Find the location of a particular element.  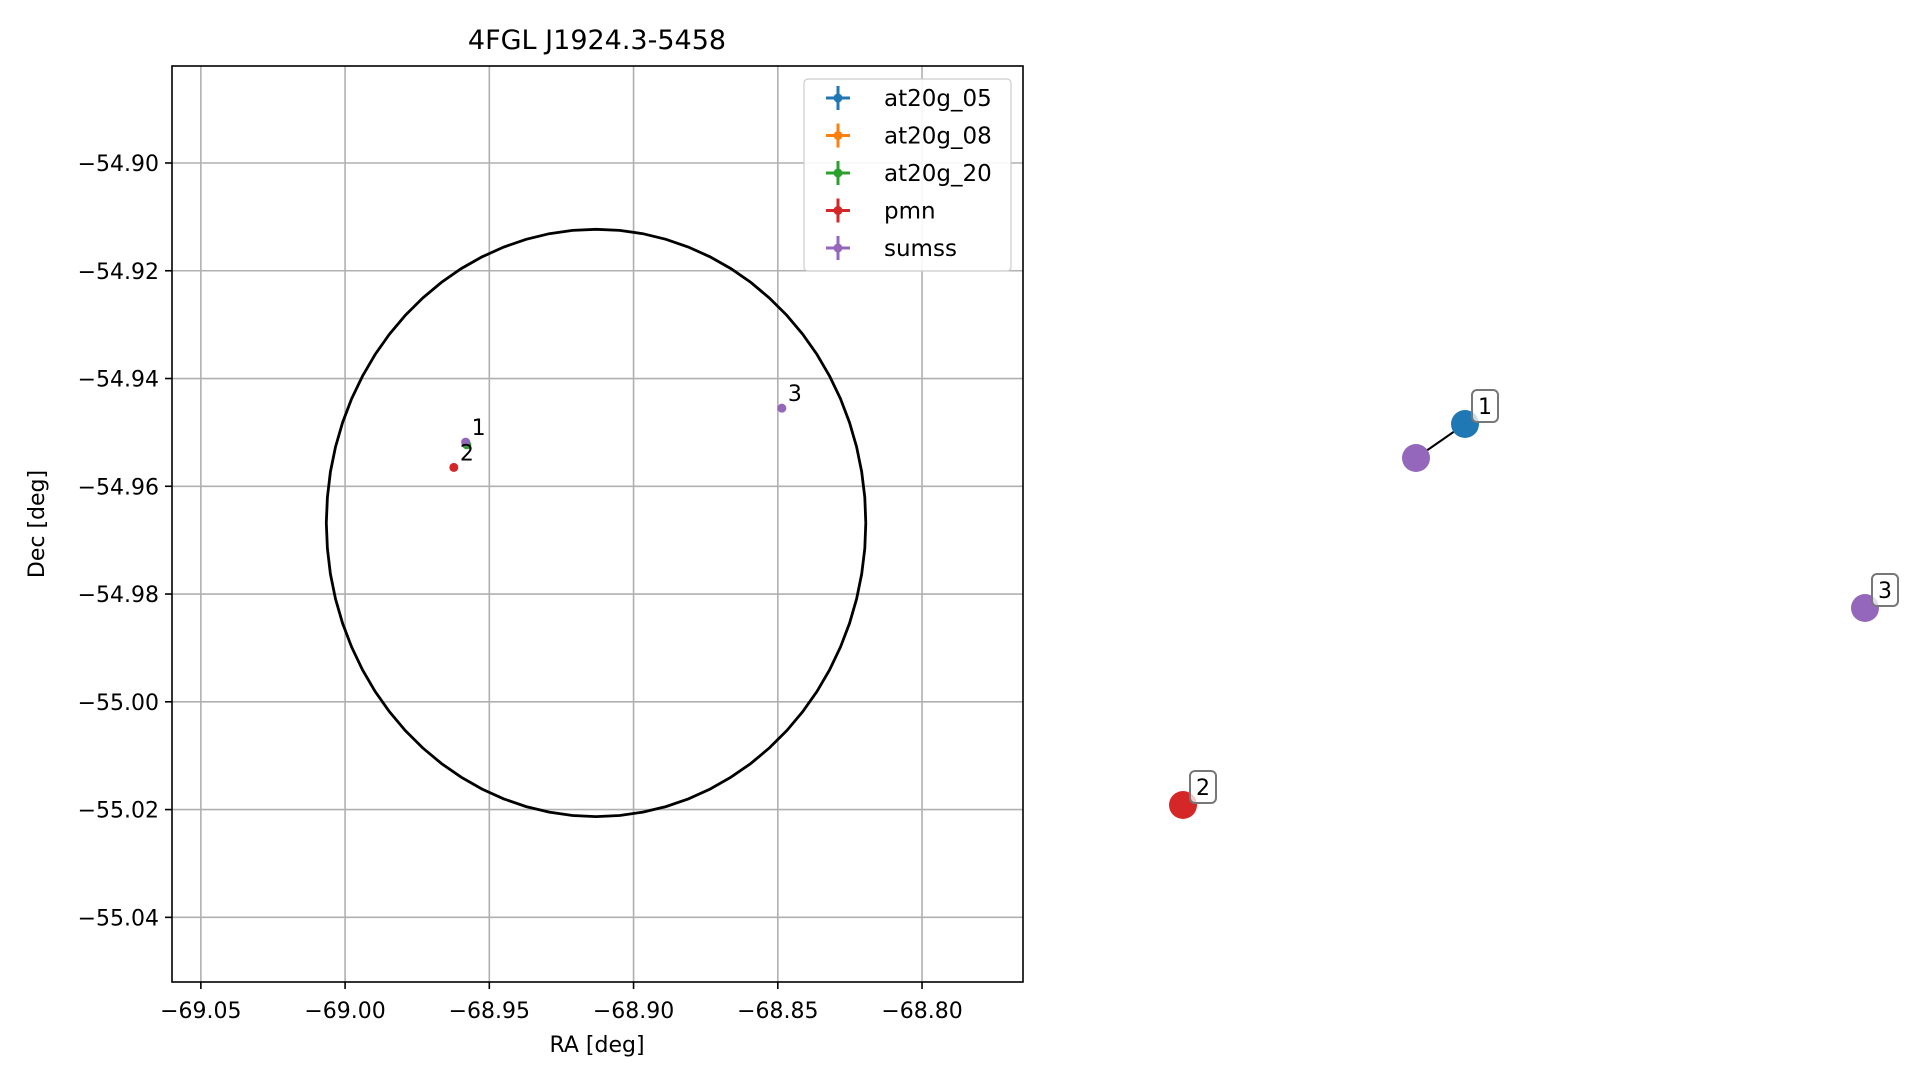

graph-node-sumss_node is located at coordinates (1416, 458).